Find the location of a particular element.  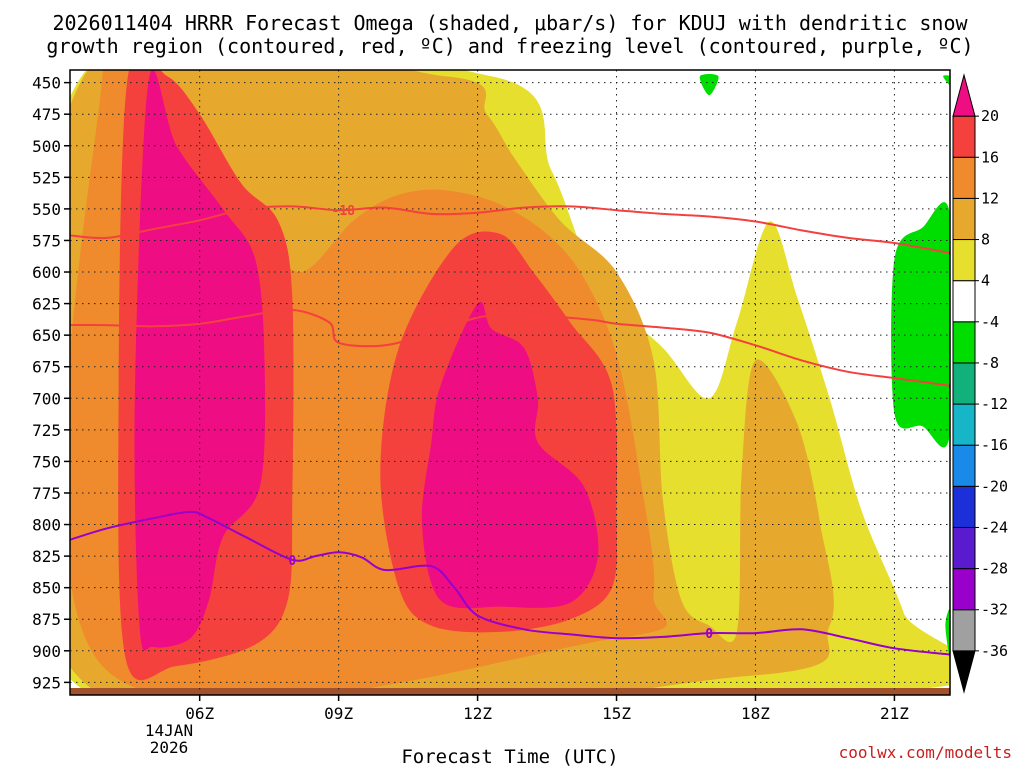

colorbar-label-1: -32 is located at coordinates (994, 610).